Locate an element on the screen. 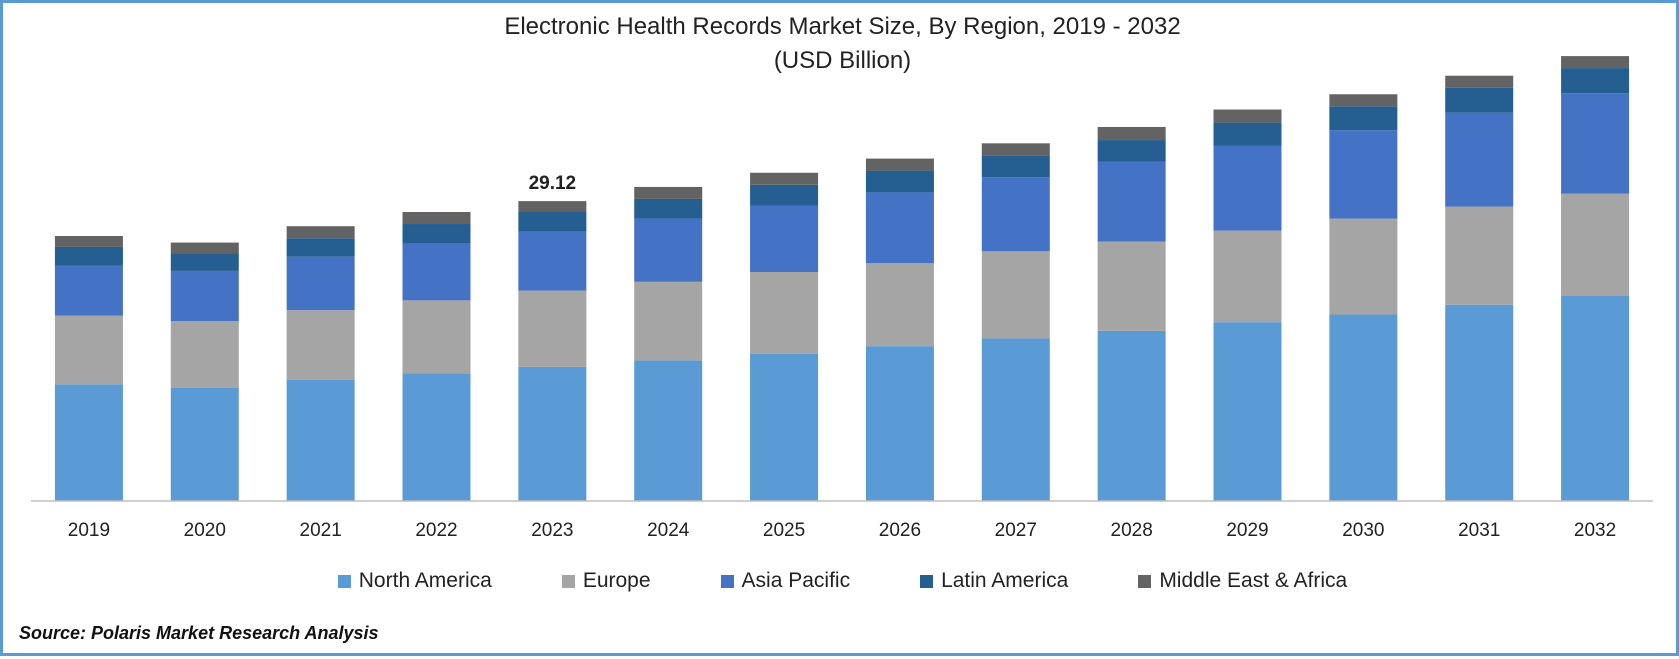 The width and height of the screenshot is (1679, 659). x-tick-label: 2023 is located at coordinates (552, 530).